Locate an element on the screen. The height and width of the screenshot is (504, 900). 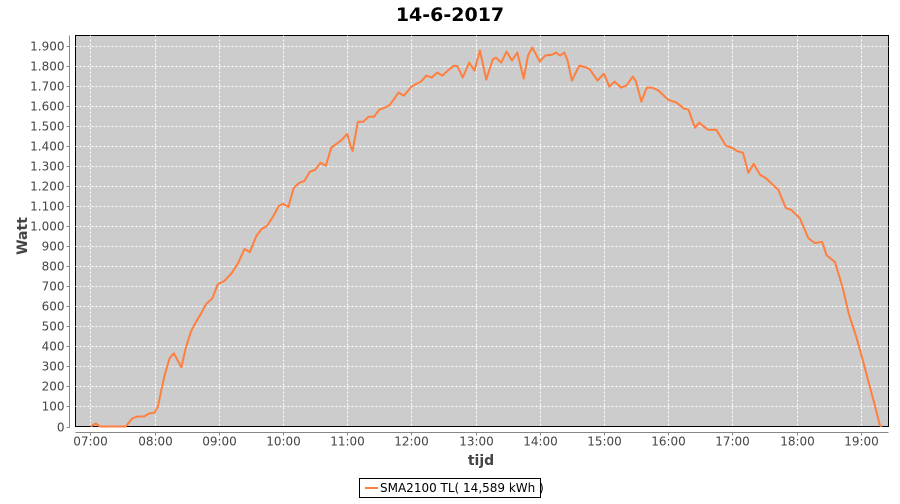
x-tick-label: 10:00 is located at coordinates (283, 442).